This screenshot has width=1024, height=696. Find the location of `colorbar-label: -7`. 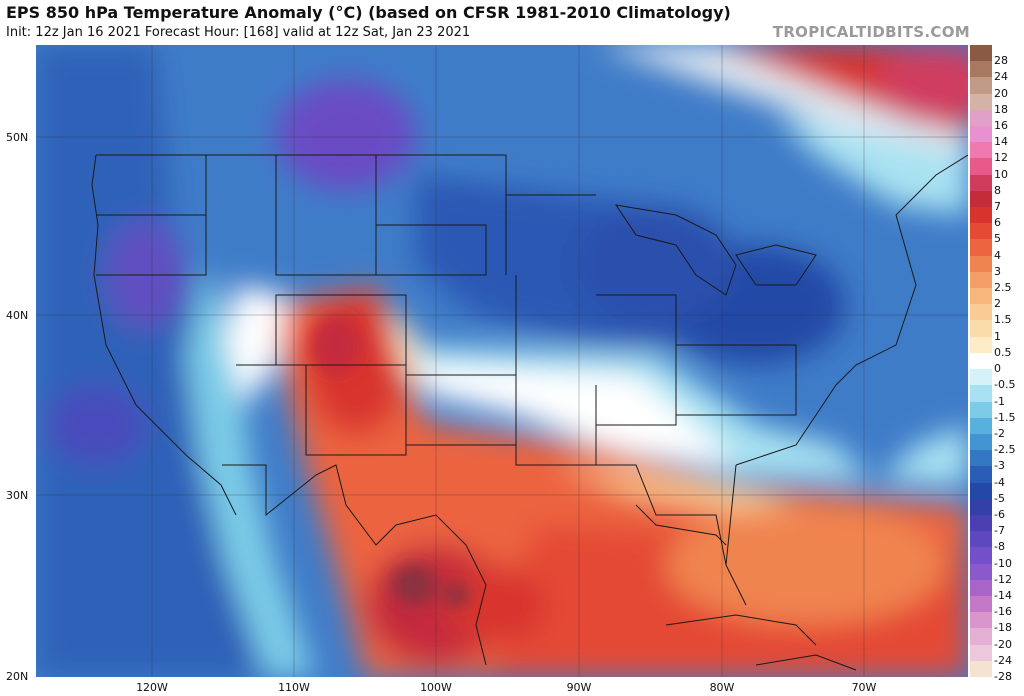

colorbar-label: -7 is located at coordinates (999, 531).